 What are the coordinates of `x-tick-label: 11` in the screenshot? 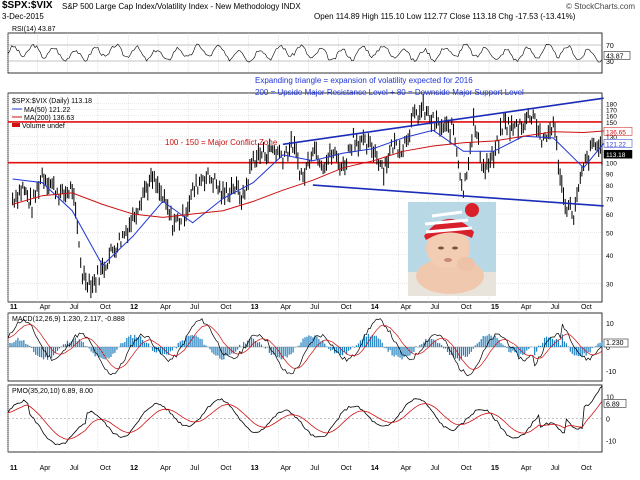 It's located at (14, 307).